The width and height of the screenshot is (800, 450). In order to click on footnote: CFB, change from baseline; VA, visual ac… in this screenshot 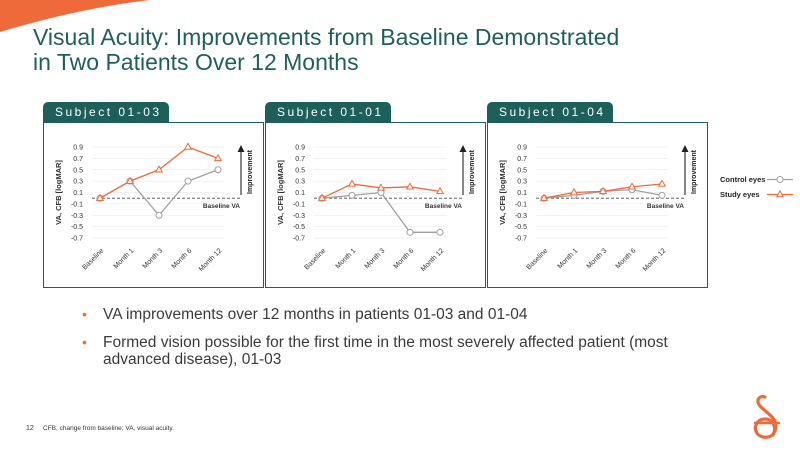, I will do `click(108, 428)`.